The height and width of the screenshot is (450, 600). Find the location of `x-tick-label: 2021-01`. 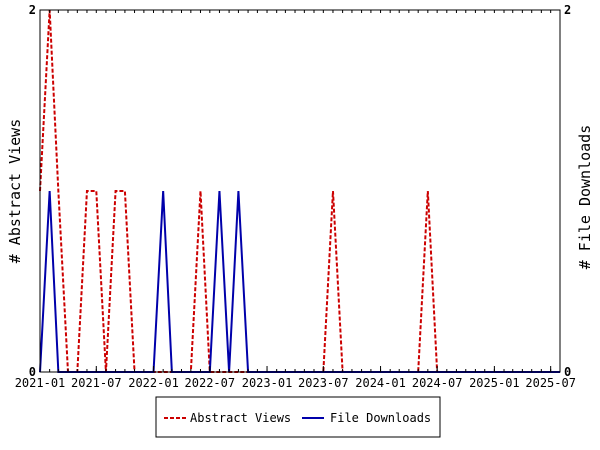

x-tick-label: 2021-01 is located at coordinates (40, 383).